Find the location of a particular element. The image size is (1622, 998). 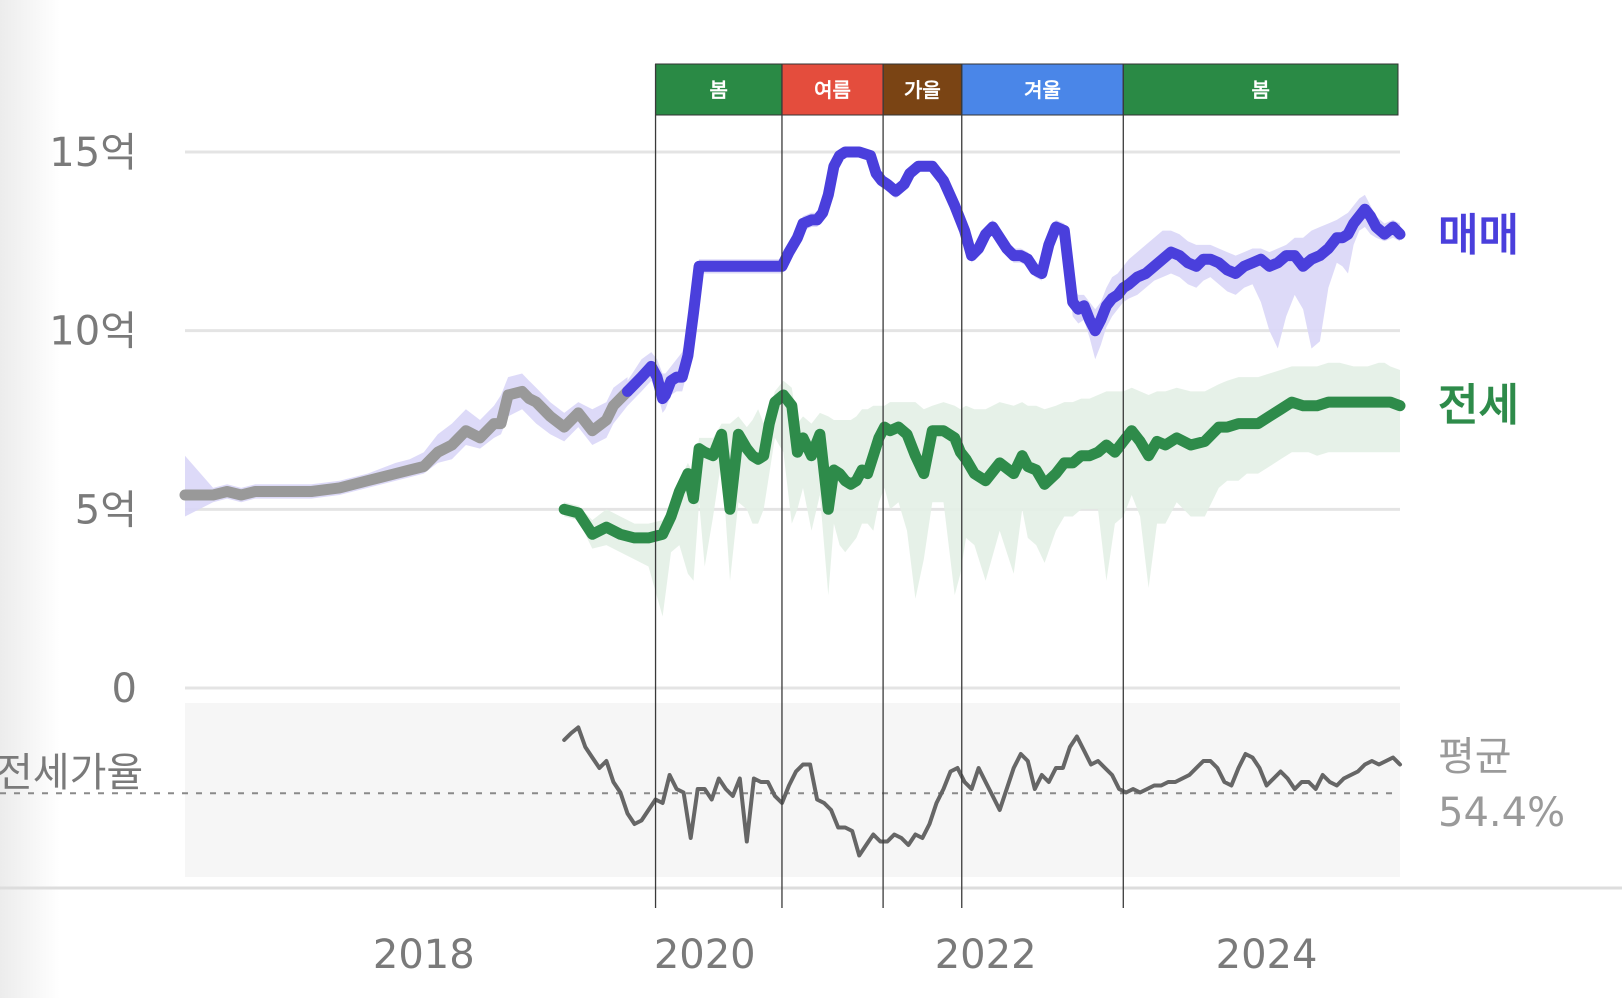

x-tick-label: 2018 is located at coordinates (424, 955).